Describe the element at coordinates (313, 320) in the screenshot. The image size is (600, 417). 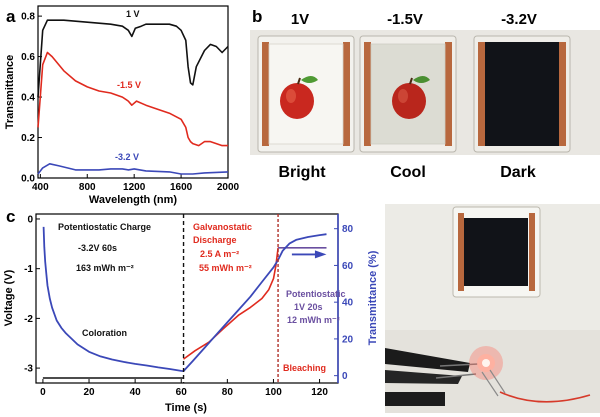
I see `annotation: 12 mWh m⁻²` at that location.